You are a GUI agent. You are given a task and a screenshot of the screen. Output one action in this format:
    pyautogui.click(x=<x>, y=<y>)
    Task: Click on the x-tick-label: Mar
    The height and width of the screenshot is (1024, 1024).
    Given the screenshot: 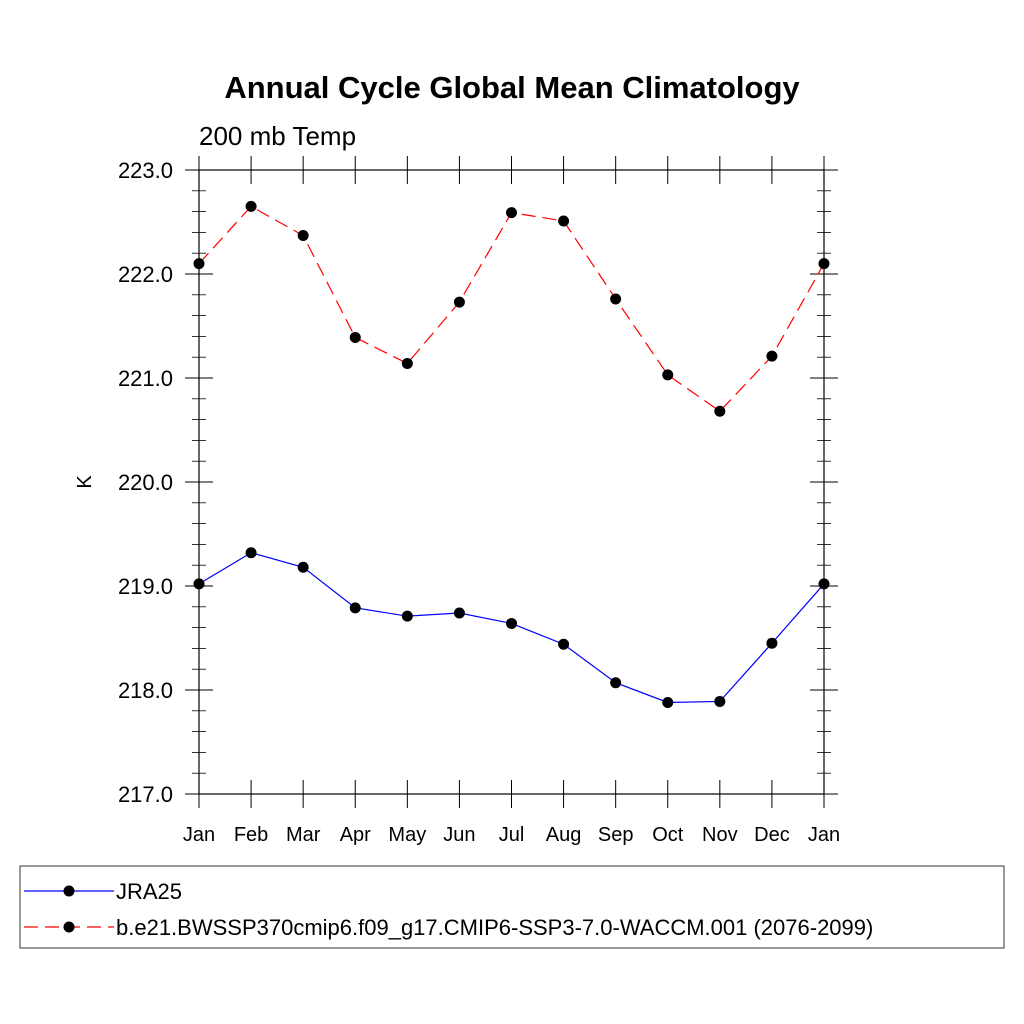 What is the action you would take?
    pyautogui.click(x=303, y=835)
    